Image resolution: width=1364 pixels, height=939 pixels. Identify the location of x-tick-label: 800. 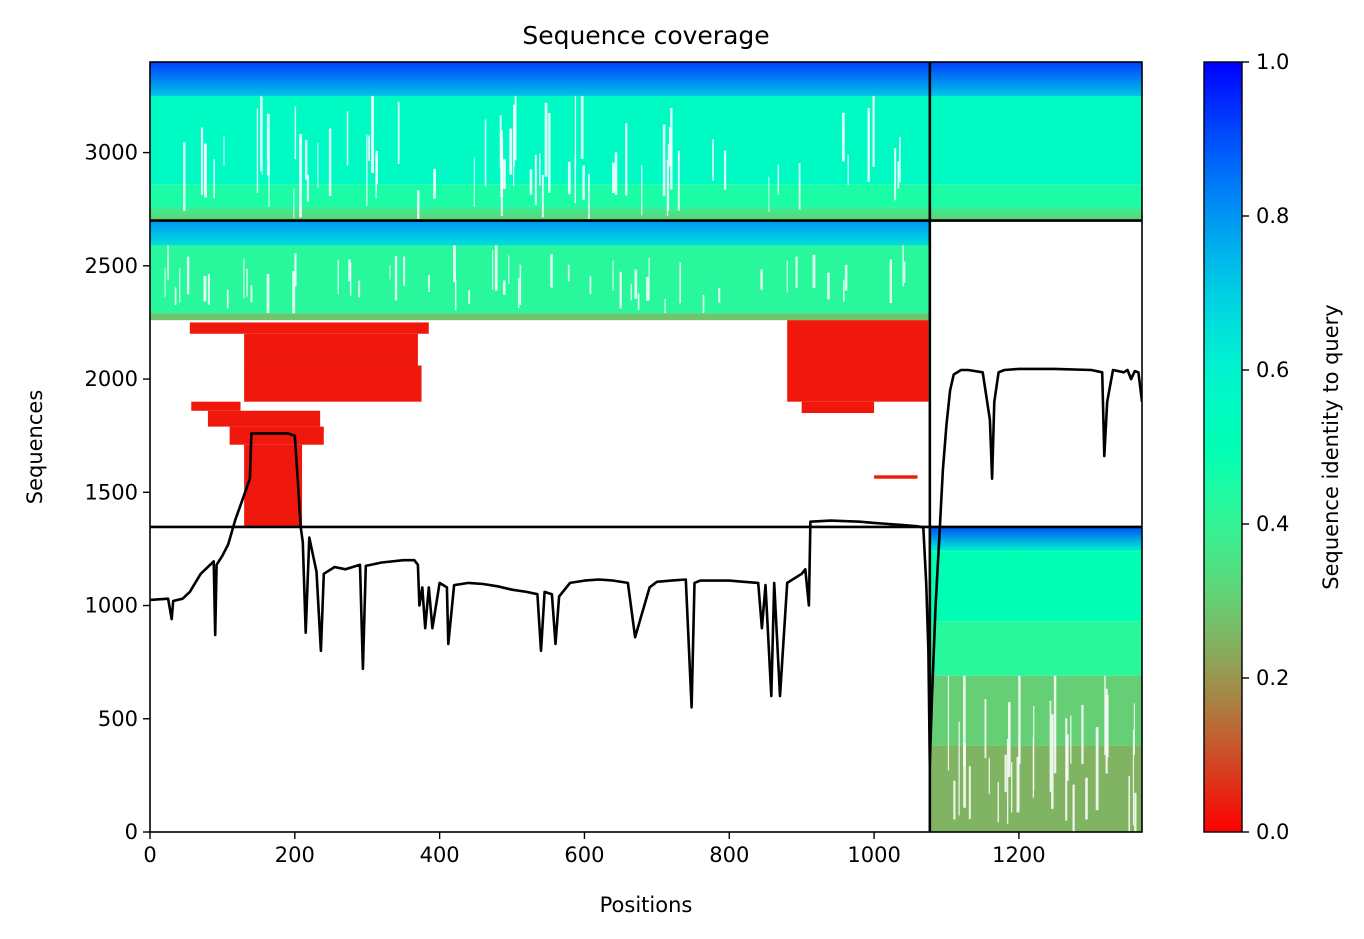
(729, 855).